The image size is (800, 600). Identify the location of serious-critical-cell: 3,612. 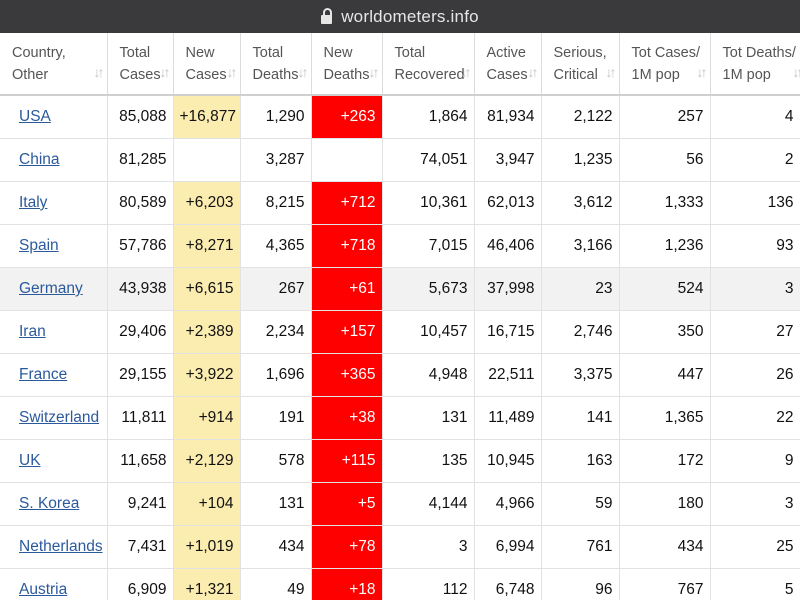
(580, 203).